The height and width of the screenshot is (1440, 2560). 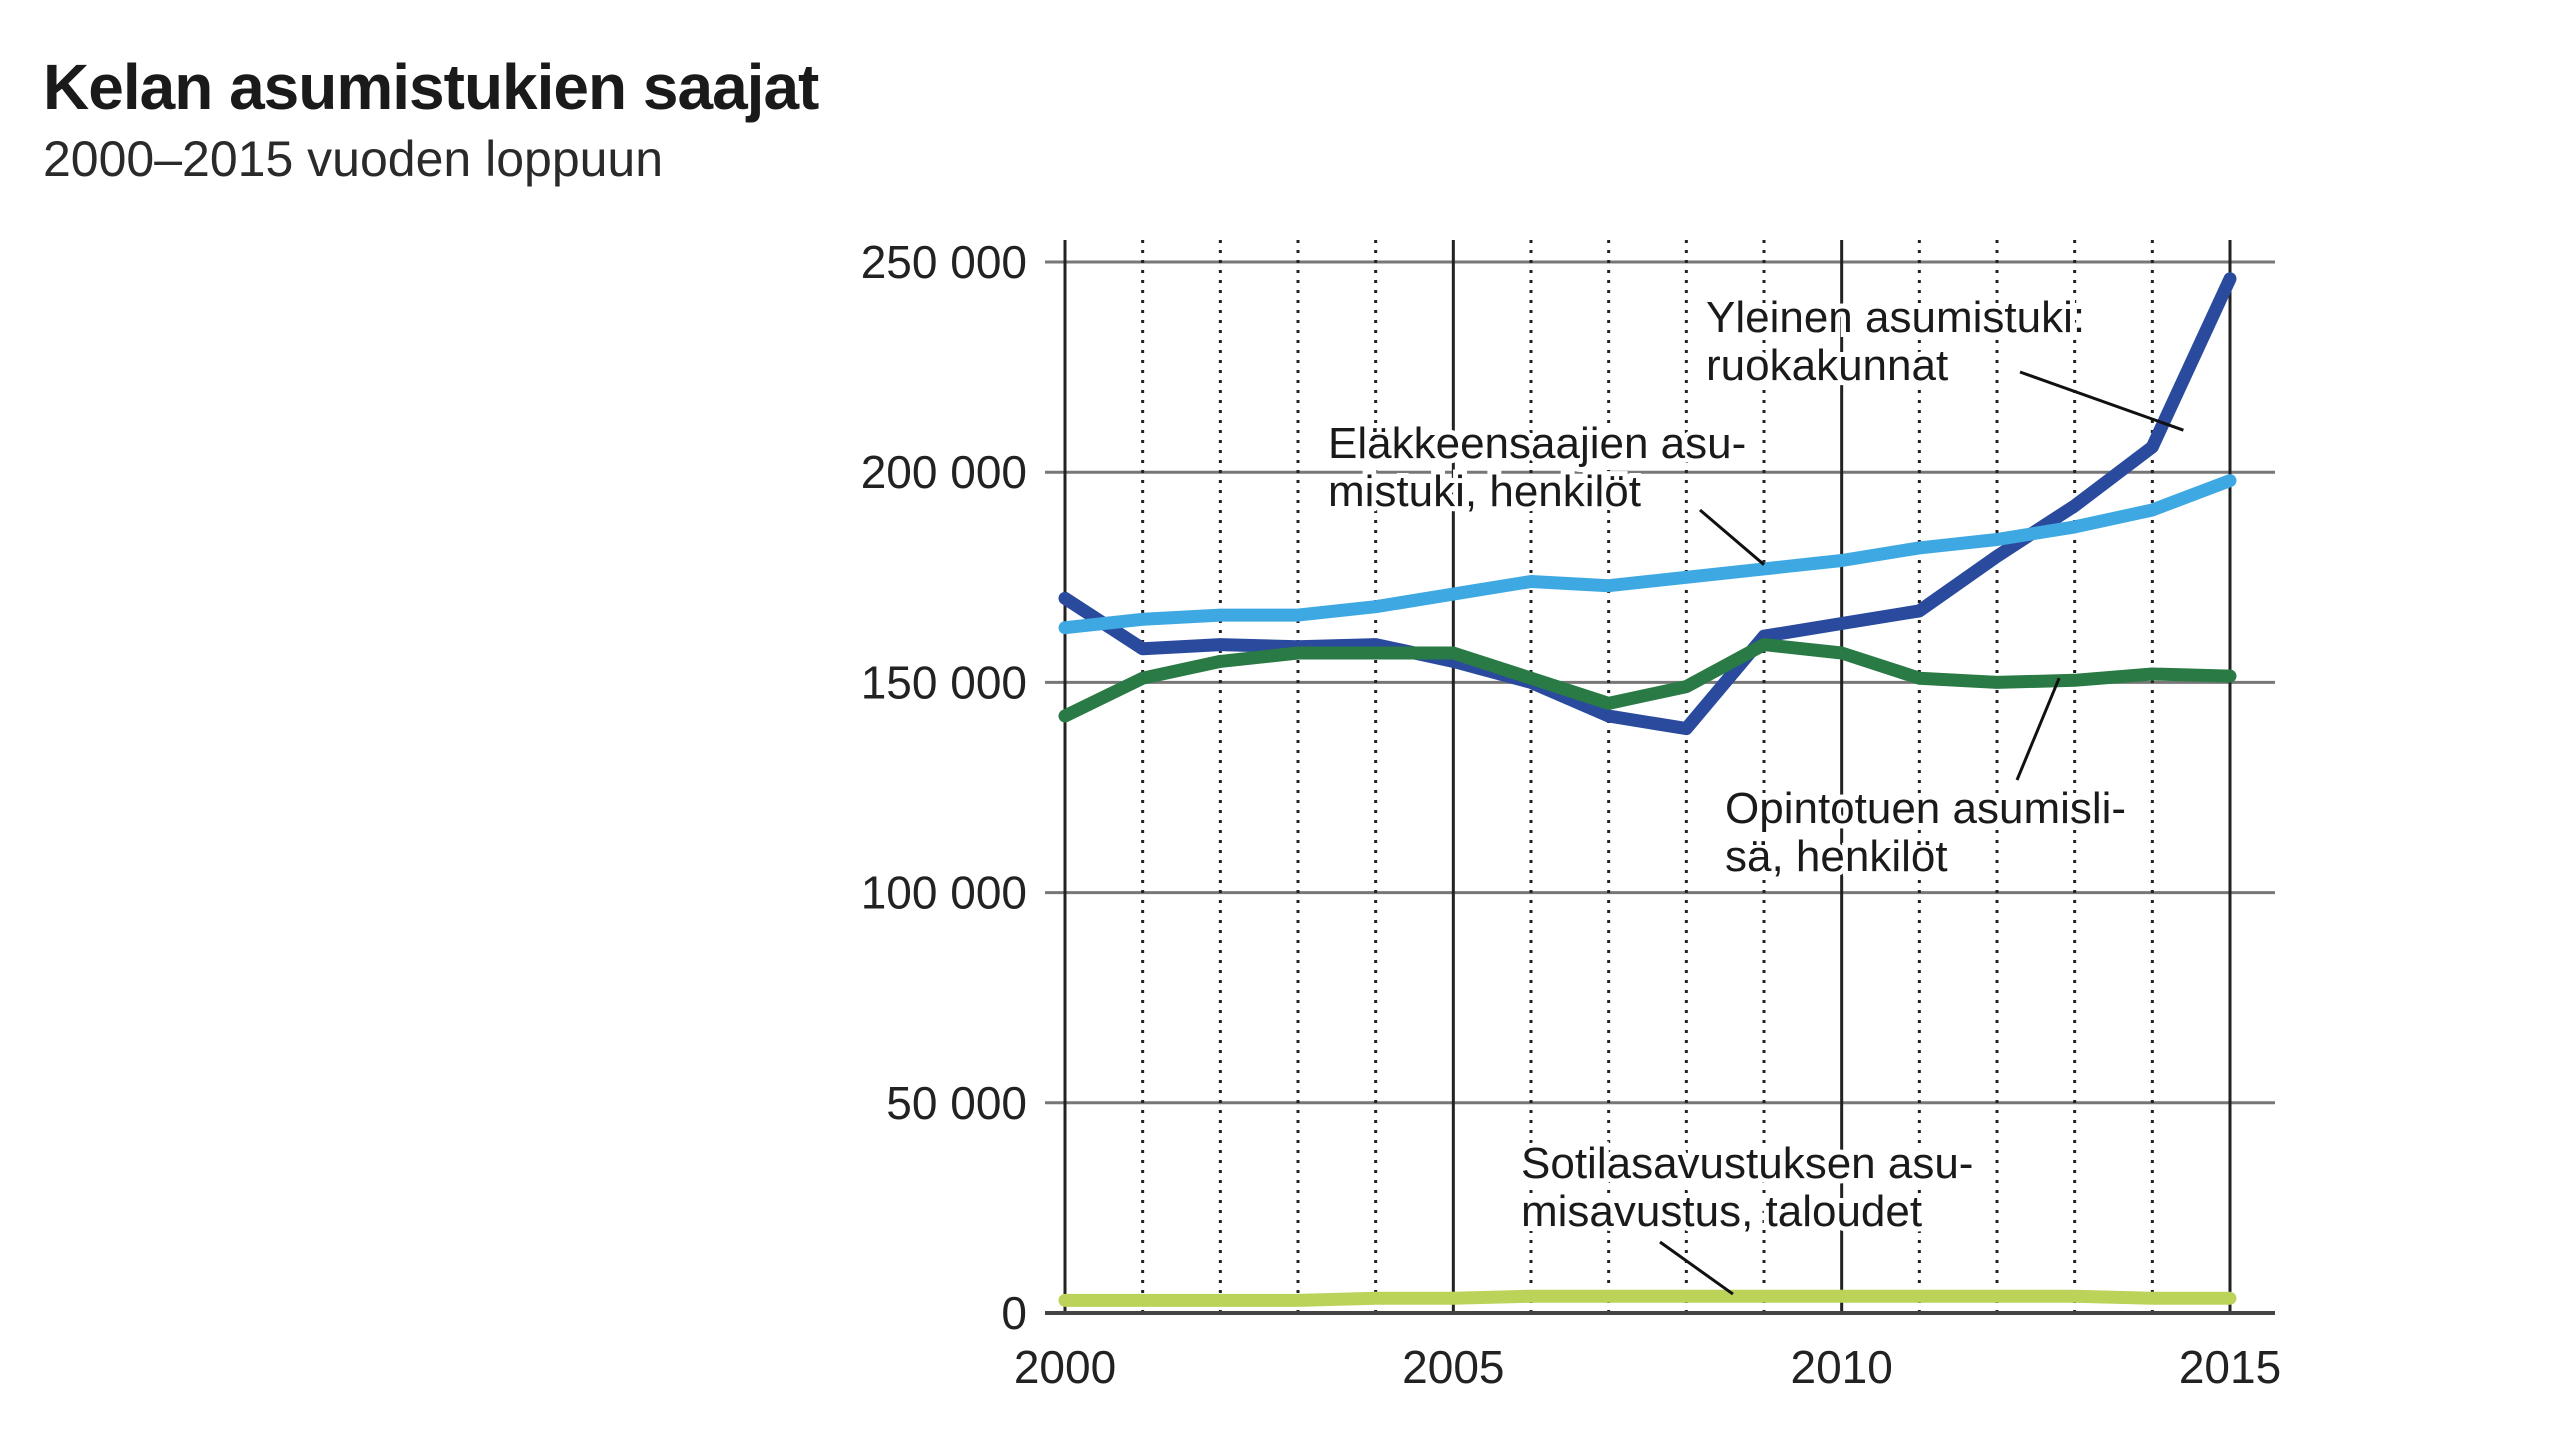 I want to click on y-tick-label: 250 000, so click(x=944, y=262).